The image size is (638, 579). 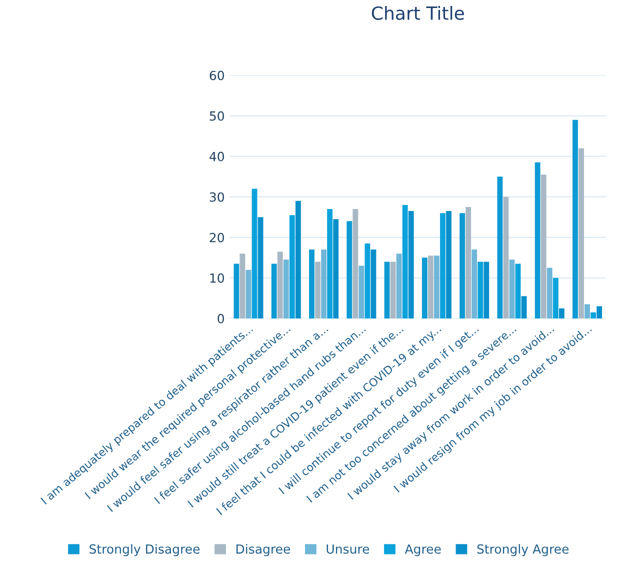 What do you see at coordinates (523, 550) in the screenshot?
I see `legend-label: Strongly Agree` at bounding box center [523, 550].